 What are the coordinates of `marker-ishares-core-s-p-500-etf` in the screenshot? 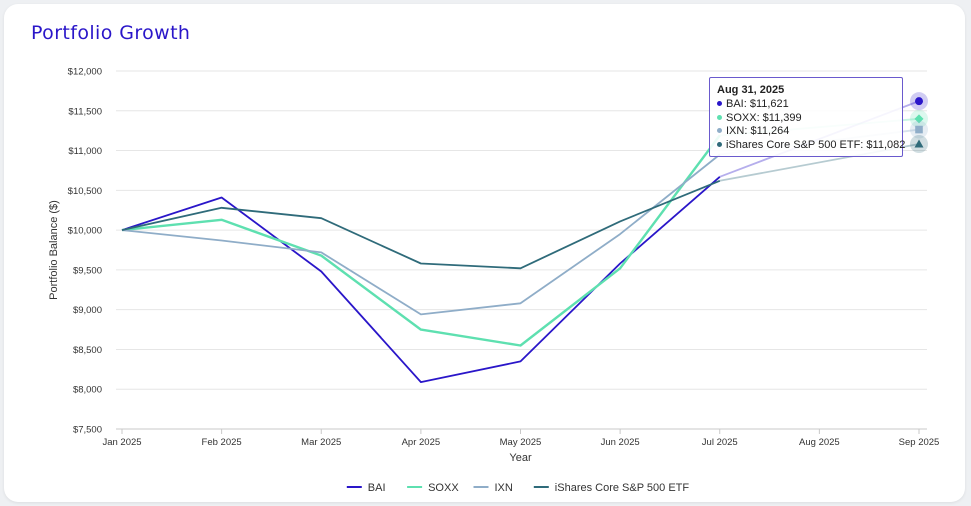 It's located at (919, 143).